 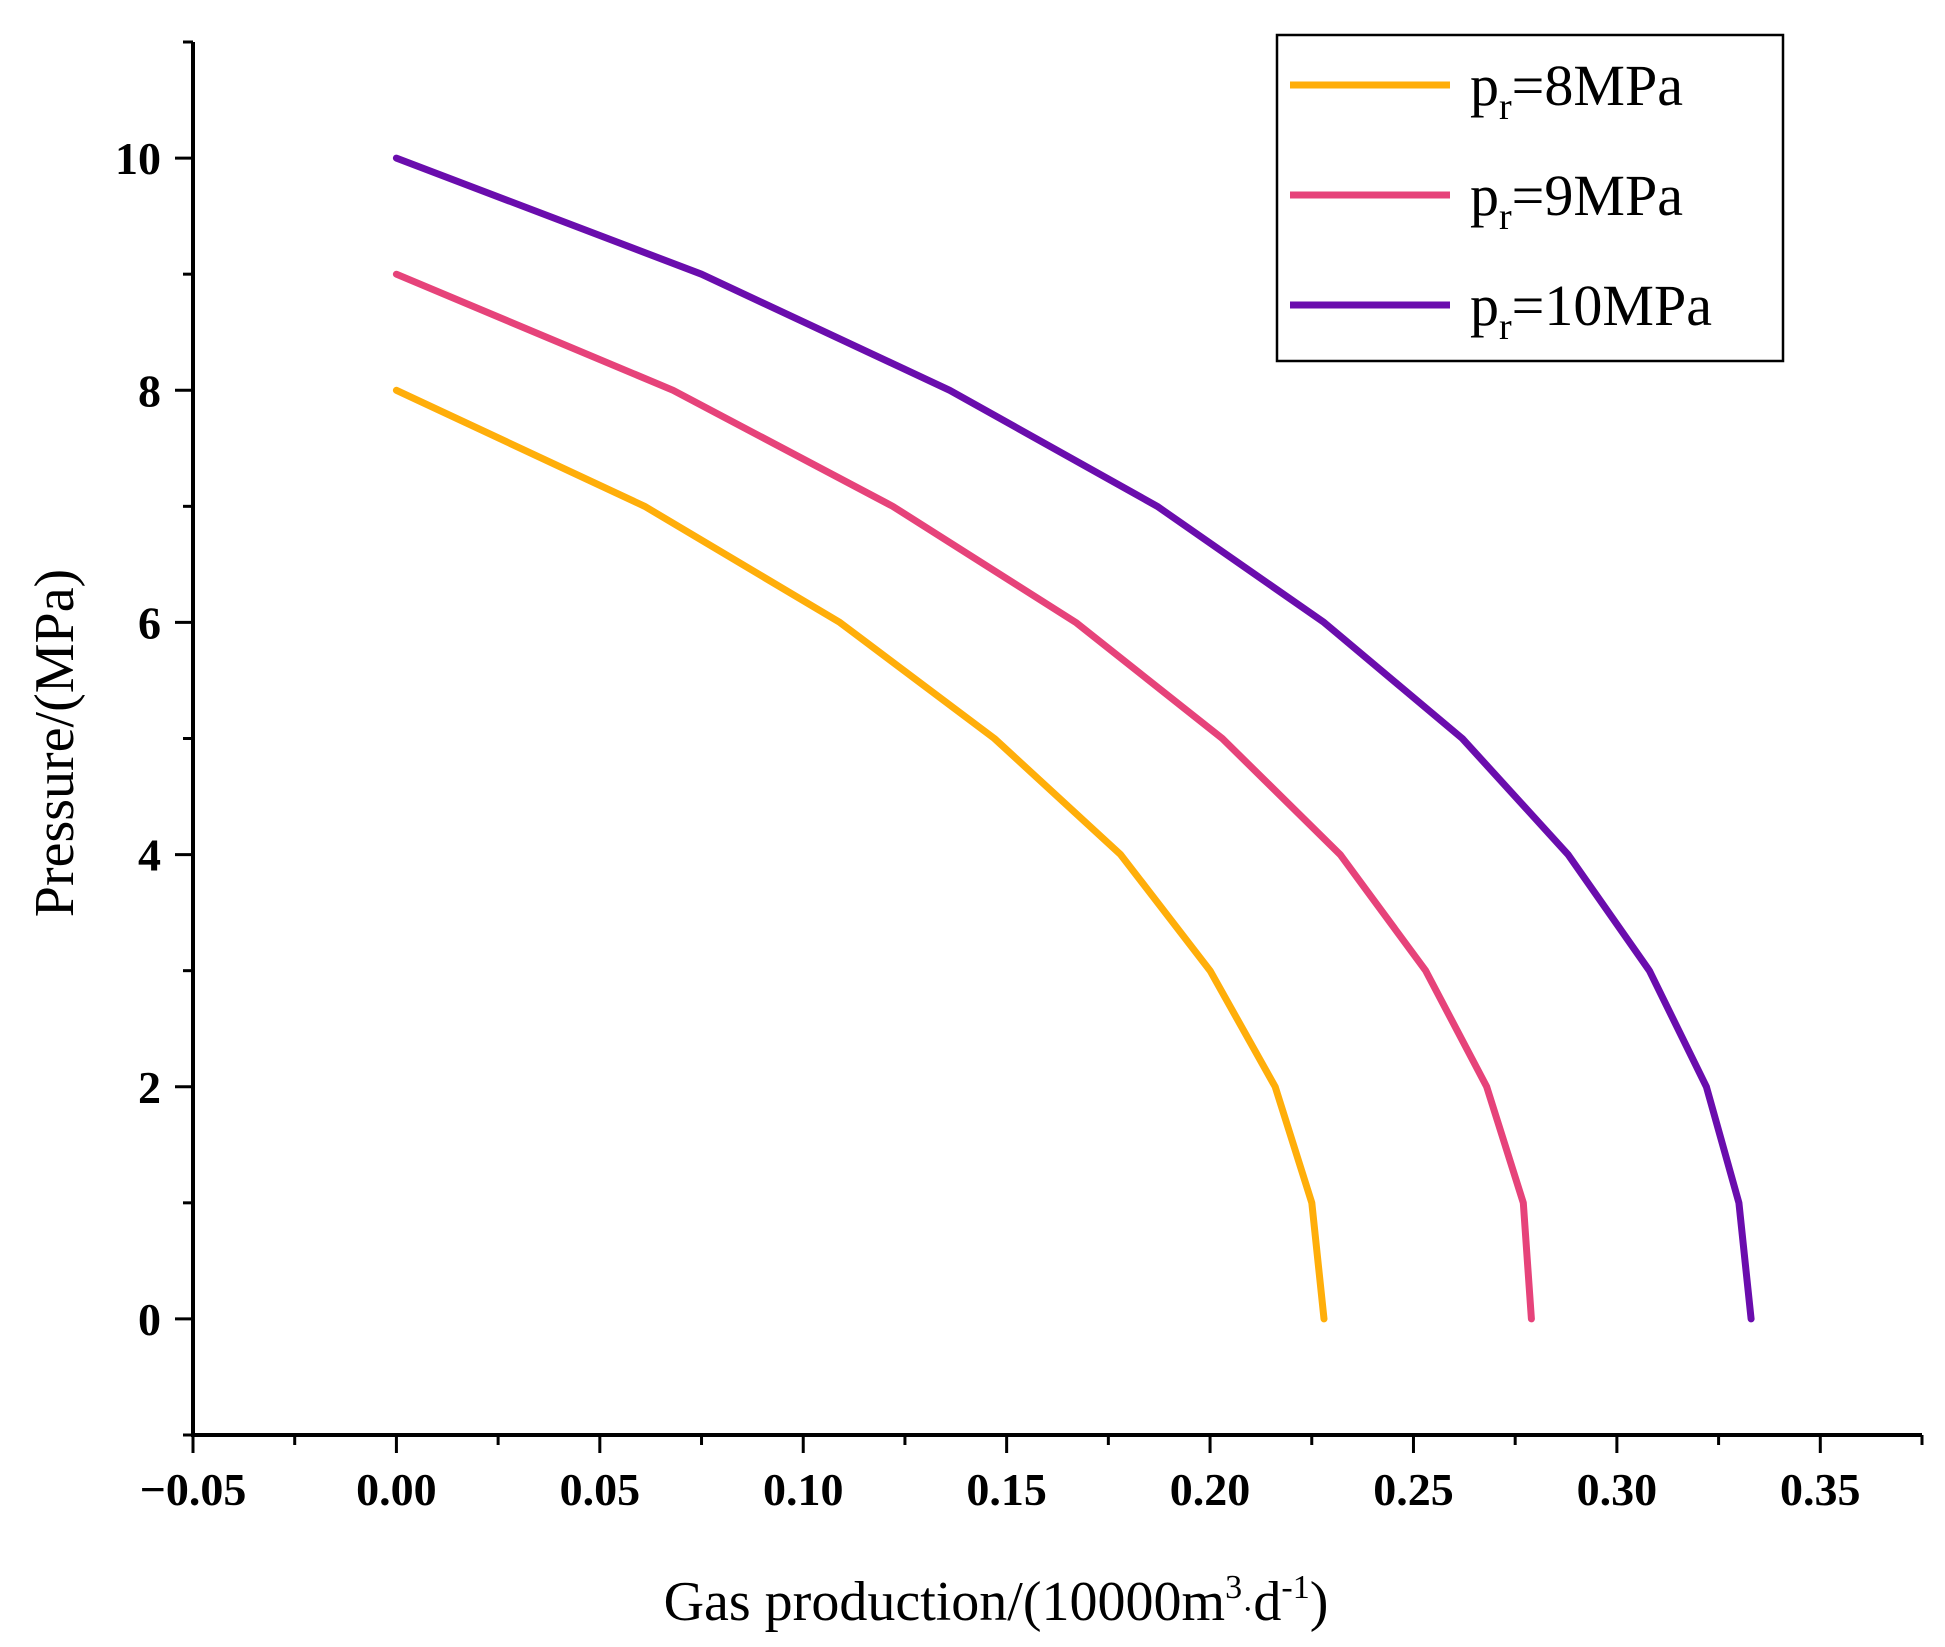 What do you see at coordinates (149, 855) in the screenshot?
I see `y-tick-label: 4` at bounding box center [149, 855].